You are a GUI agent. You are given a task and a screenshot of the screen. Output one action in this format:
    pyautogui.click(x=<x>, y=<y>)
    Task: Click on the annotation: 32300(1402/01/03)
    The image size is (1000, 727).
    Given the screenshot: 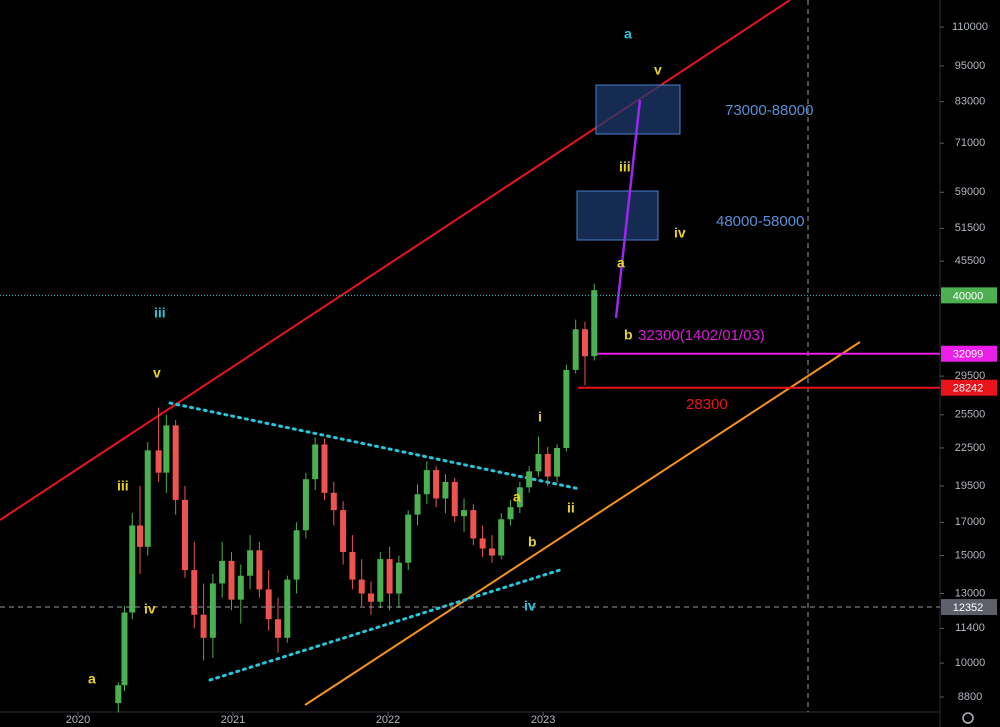 What is the action you would take?
    pyautogui.click(x=701, y=335)
    